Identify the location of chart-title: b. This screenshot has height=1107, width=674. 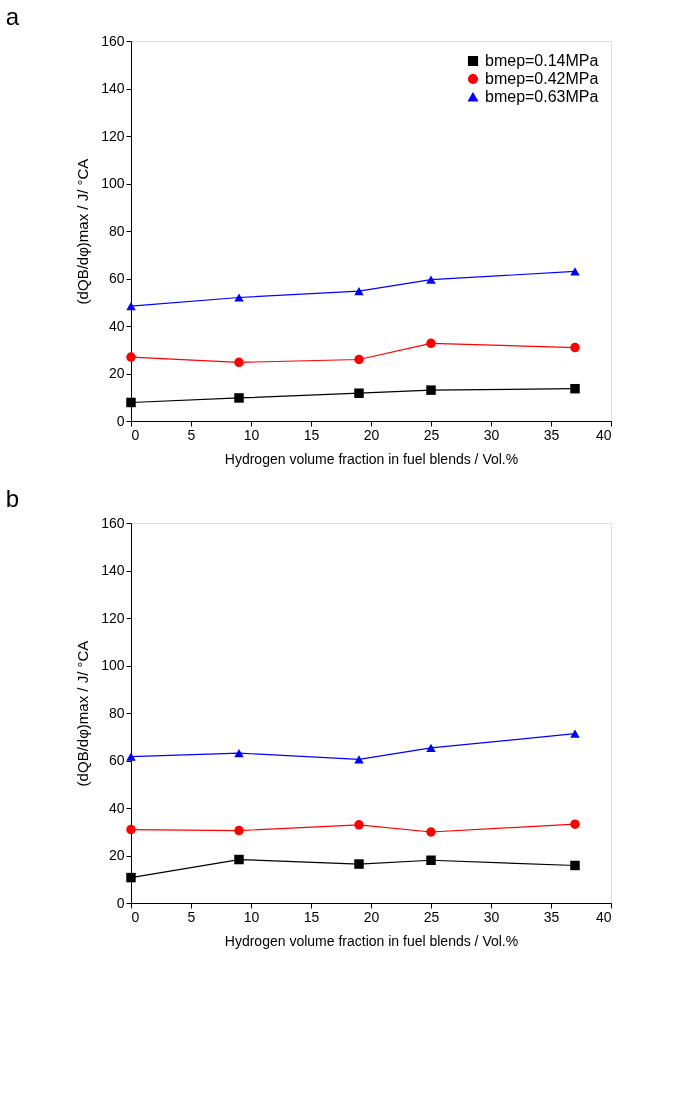
(12, 498).